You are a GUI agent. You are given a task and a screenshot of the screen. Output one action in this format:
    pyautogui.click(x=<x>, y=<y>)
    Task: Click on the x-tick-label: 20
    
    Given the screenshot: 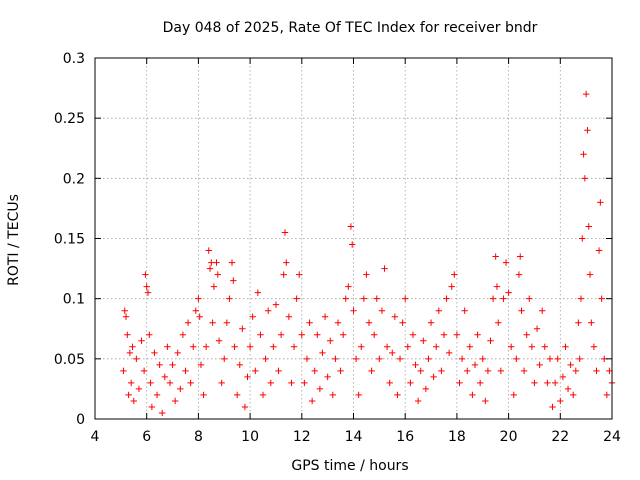 What is the action you would take?
    pyautogui.click(x=509, y=437)
    